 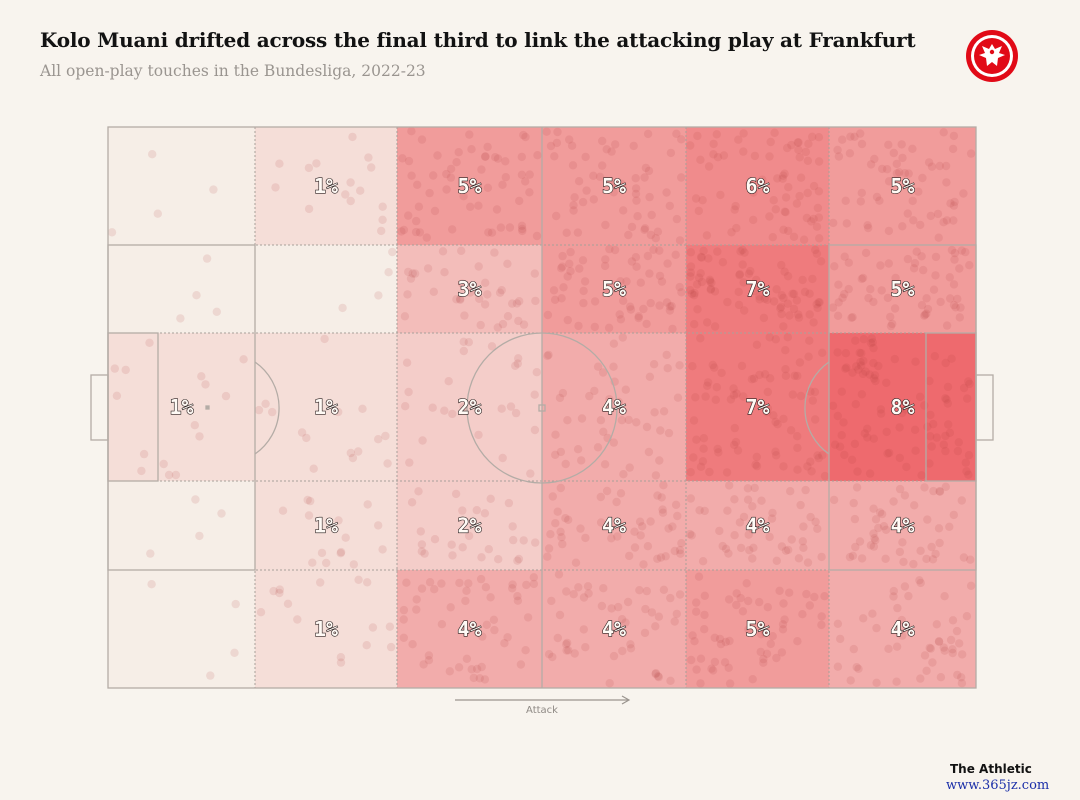 I want to click on zone-label-r4-c1: 1%, so click(x=326, y=629).